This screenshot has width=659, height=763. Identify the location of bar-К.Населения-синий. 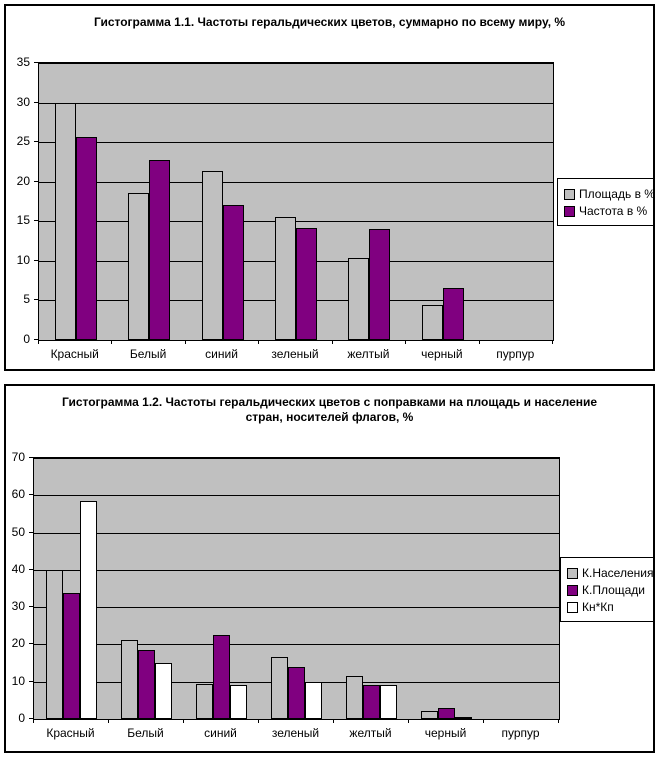
(204, 701).